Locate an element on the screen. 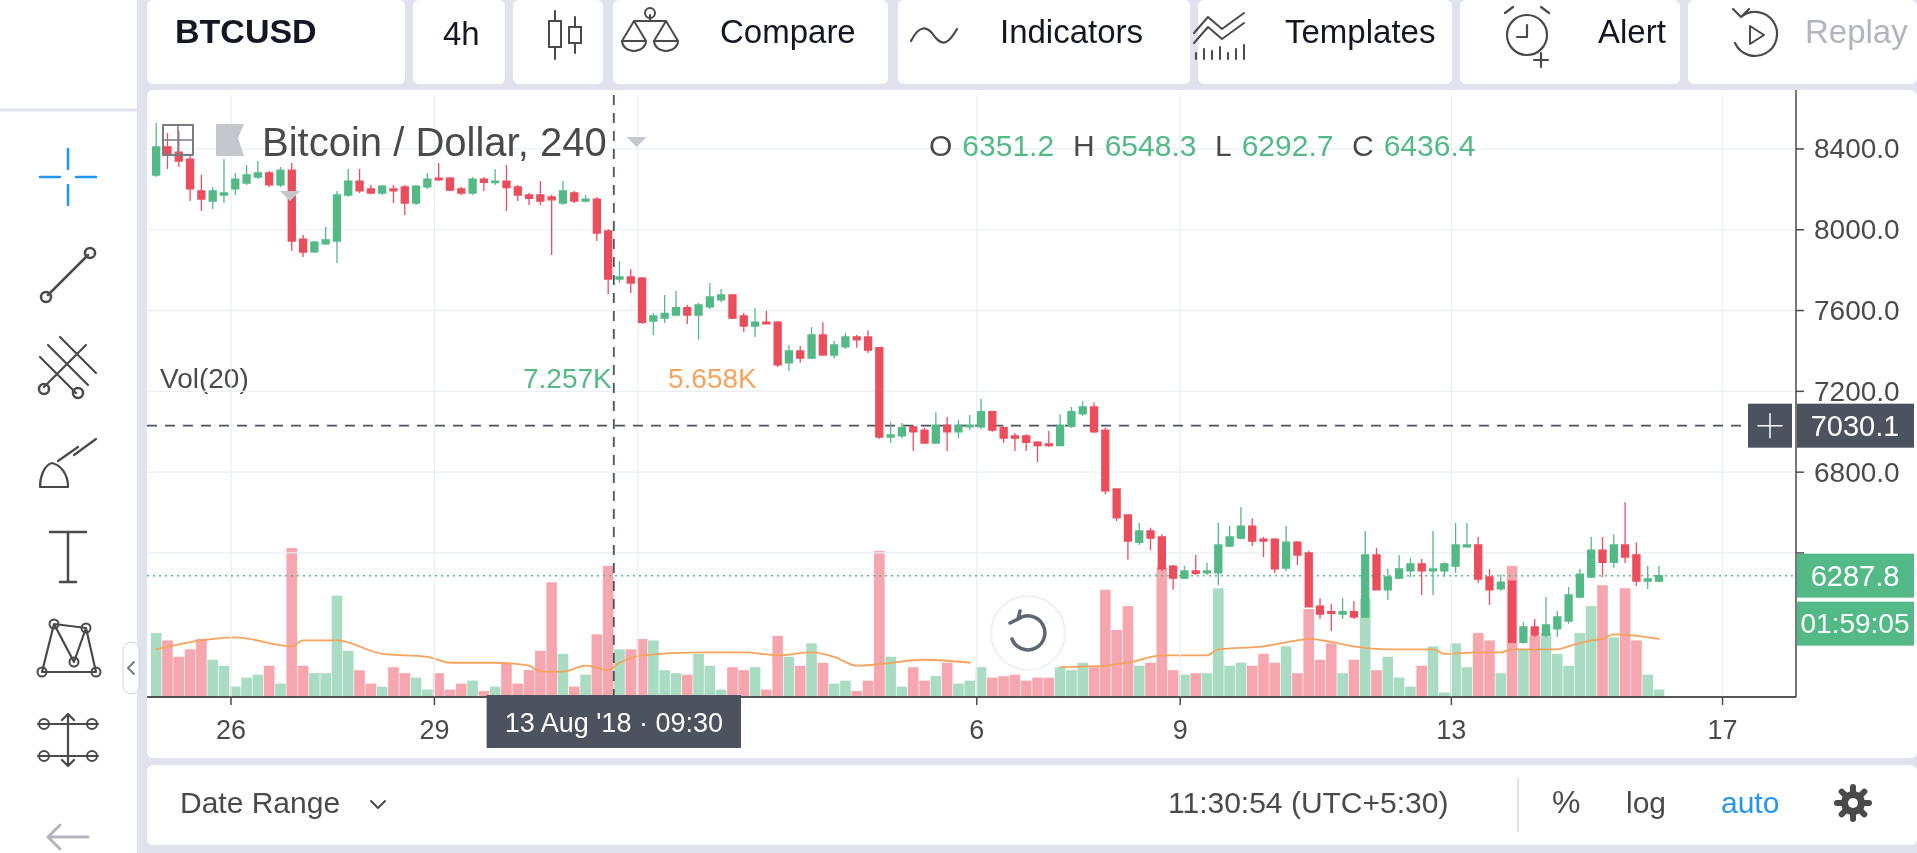 This screenshot has width=1917, height=853. annotation: 7.257K is located at coordinates (568, 378).